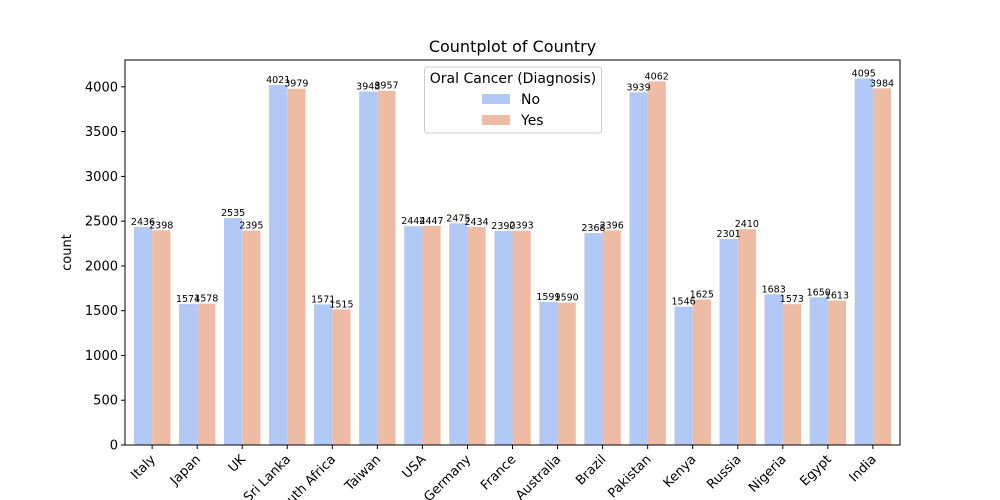  What do you see at coordinates (101, 132) in the screenshot?
I see `y-tick-label: 3500` at bounding box center [101, 132].